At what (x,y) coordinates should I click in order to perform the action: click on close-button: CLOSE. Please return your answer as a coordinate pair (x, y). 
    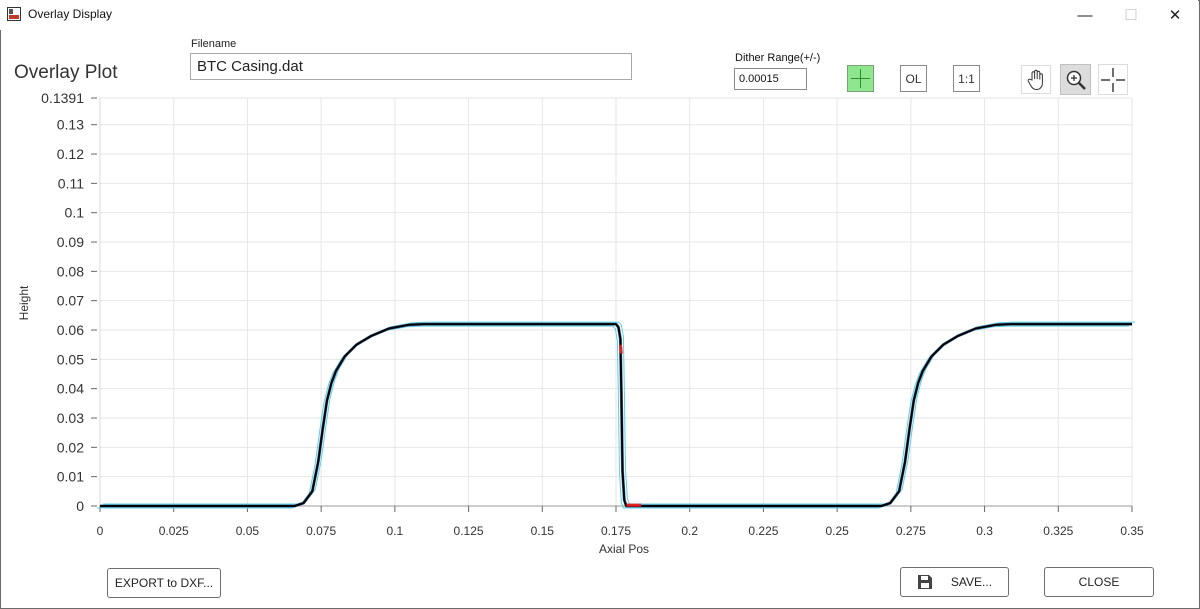
    Looking at the image, I should click on (1099, 582).